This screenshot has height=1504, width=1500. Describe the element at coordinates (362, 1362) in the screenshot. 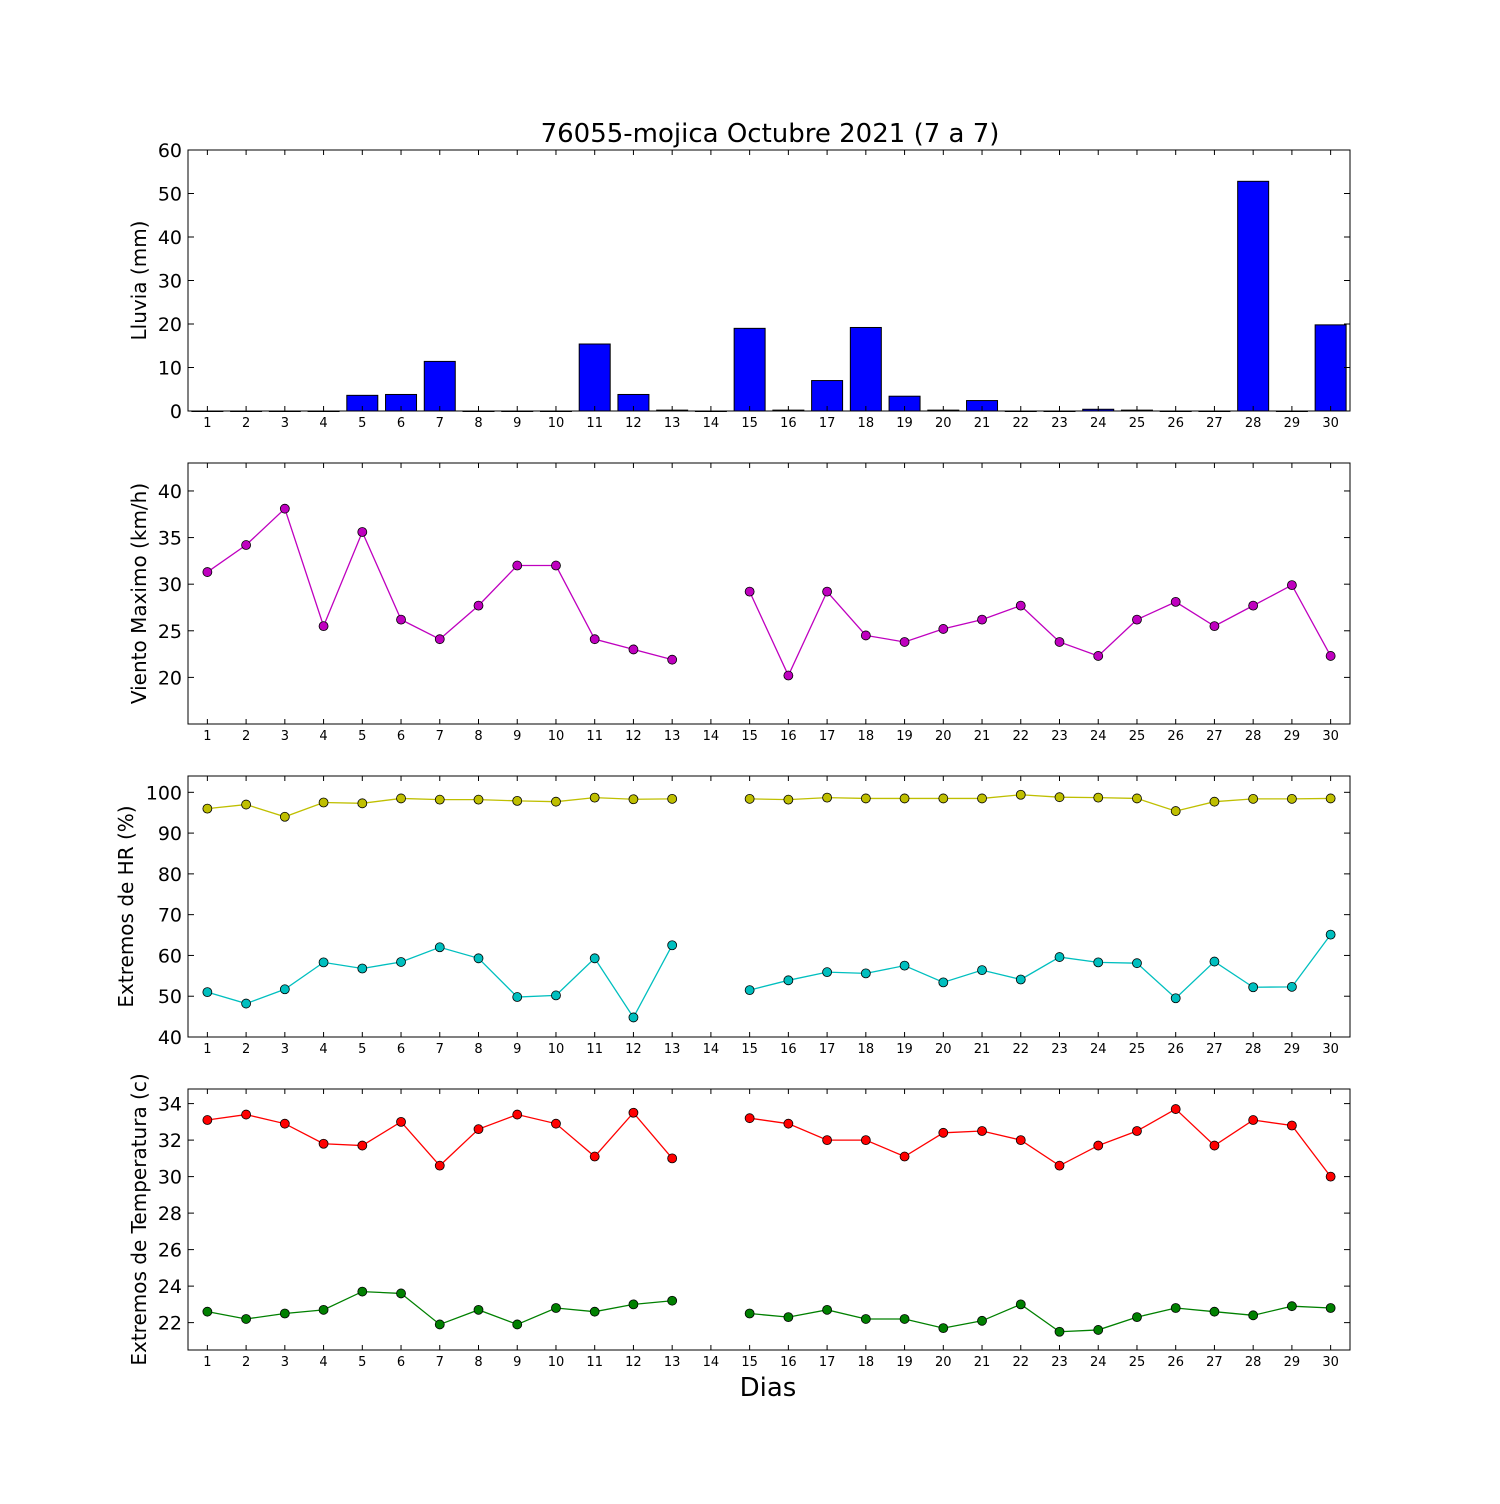

I see `x-tick-label: 5` at that location.